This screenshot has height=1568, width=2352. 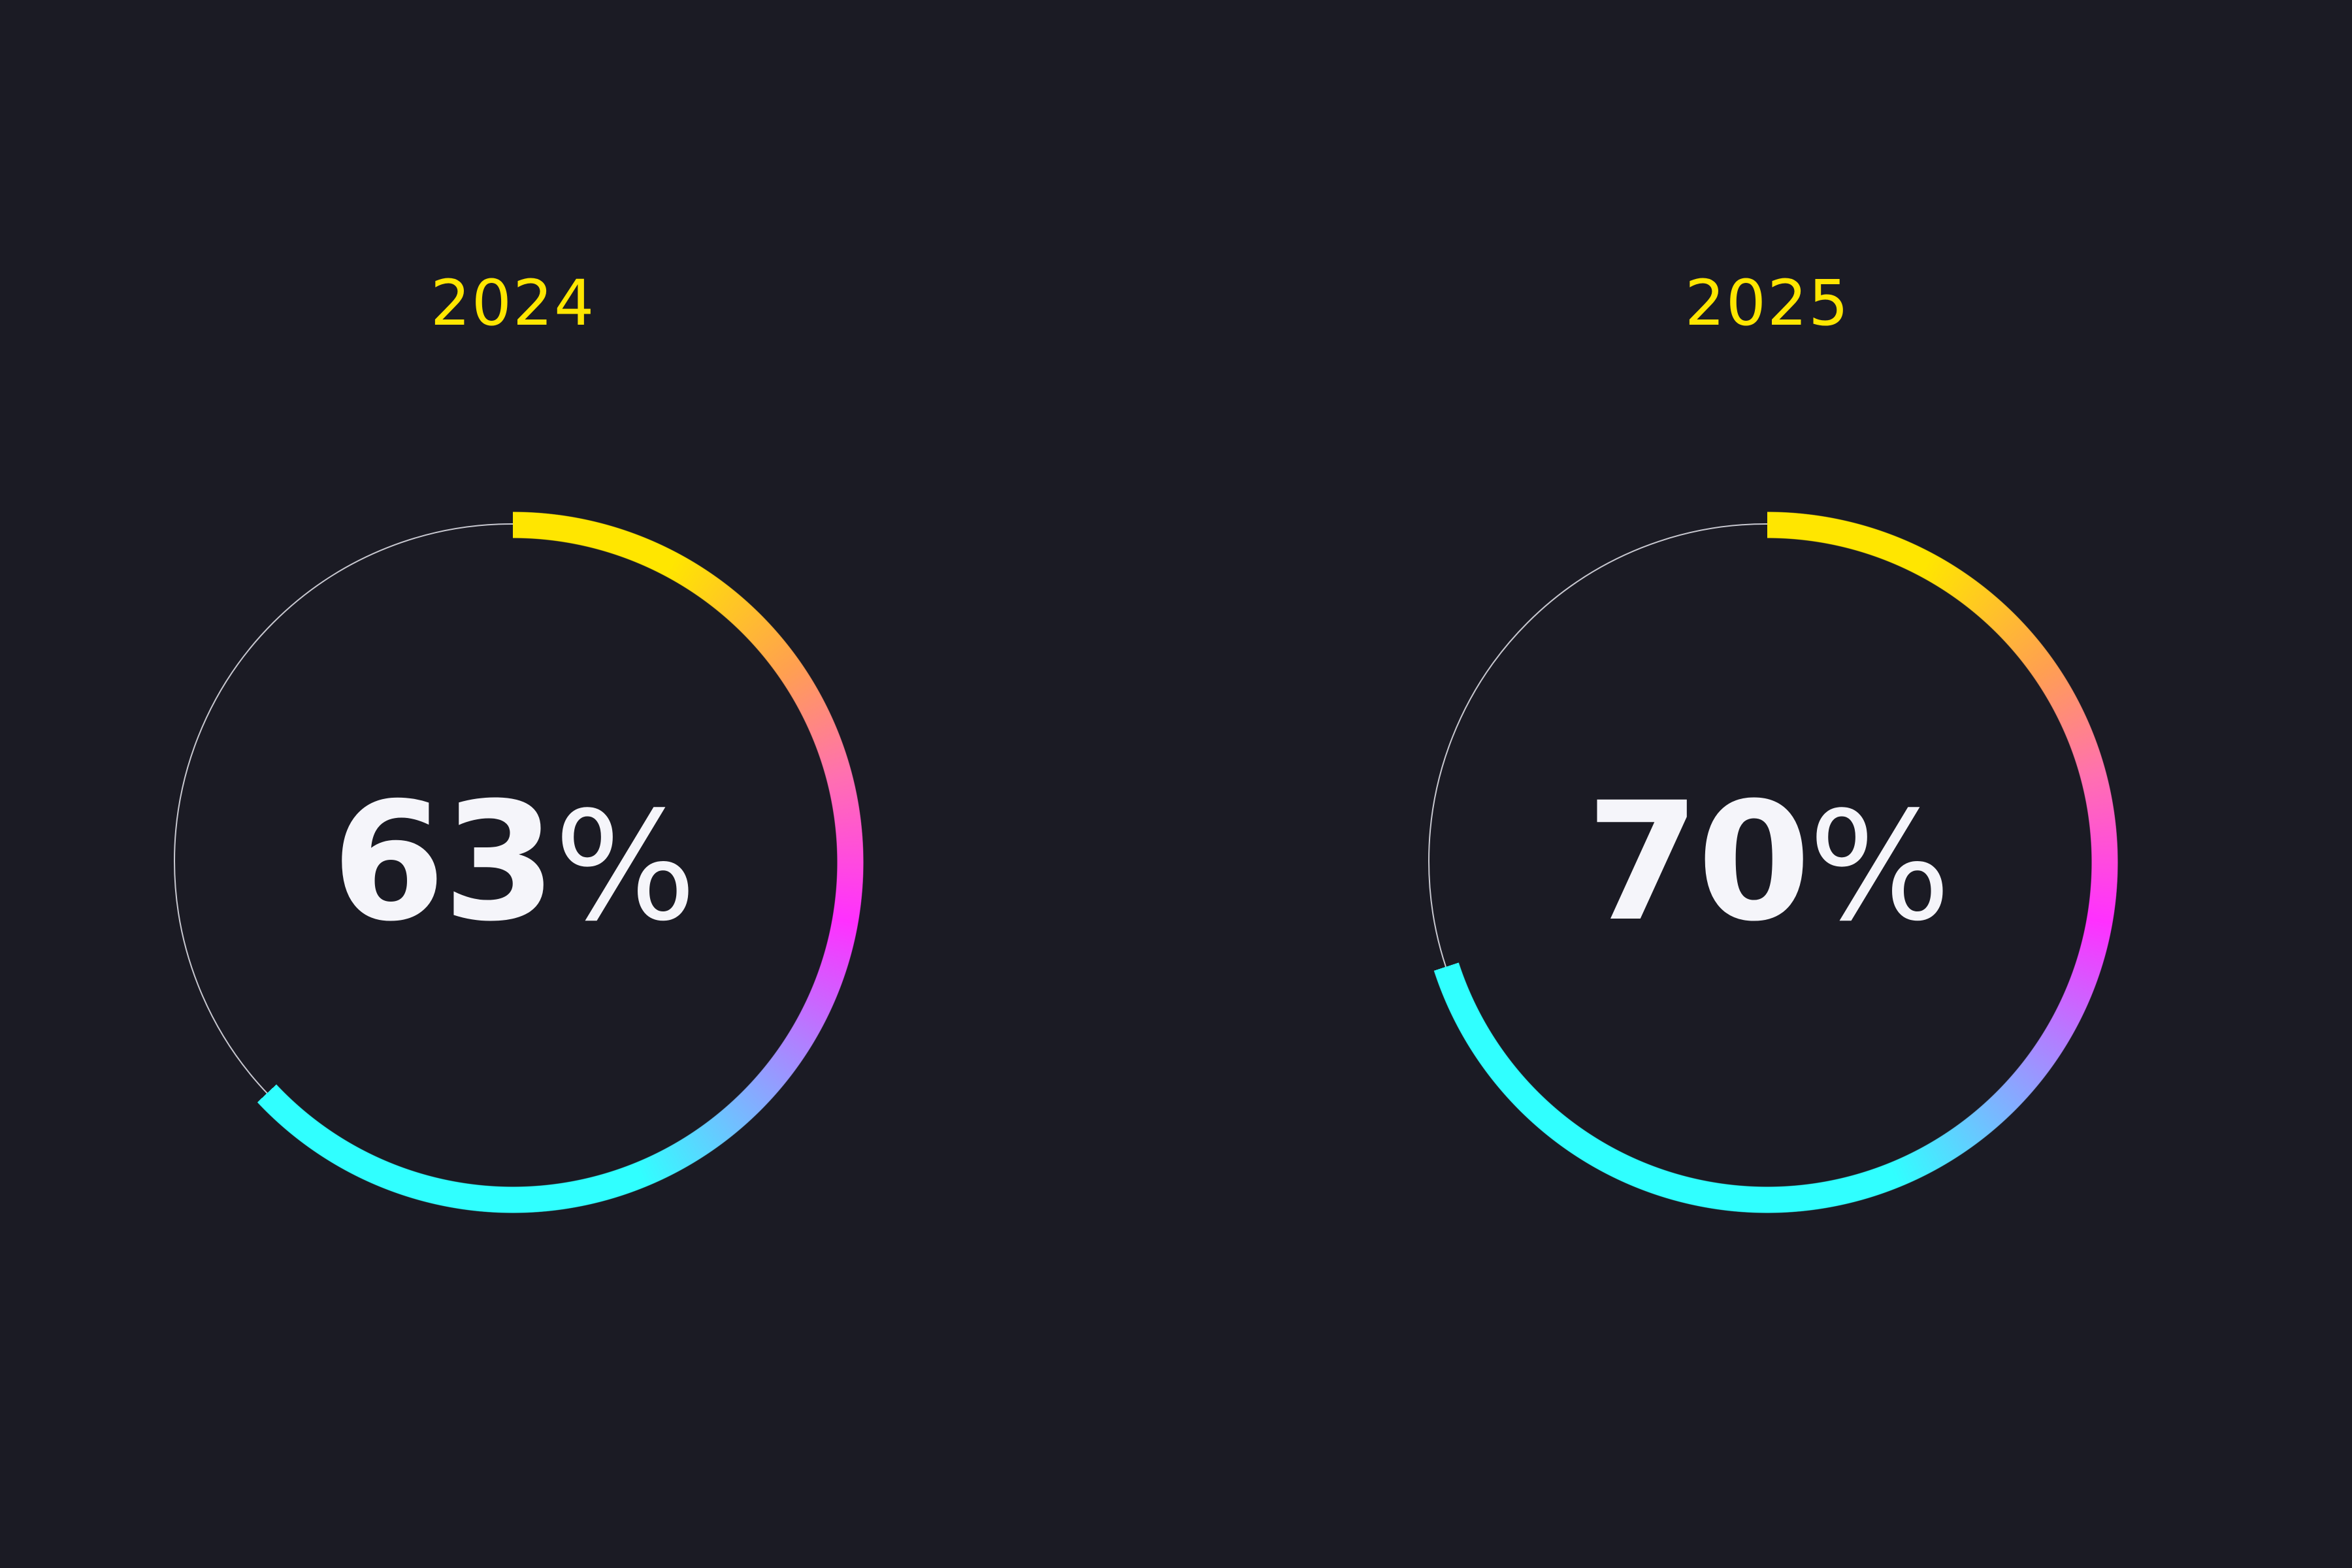 I want to click on year-label: 2024, so click(x=513, y=303).